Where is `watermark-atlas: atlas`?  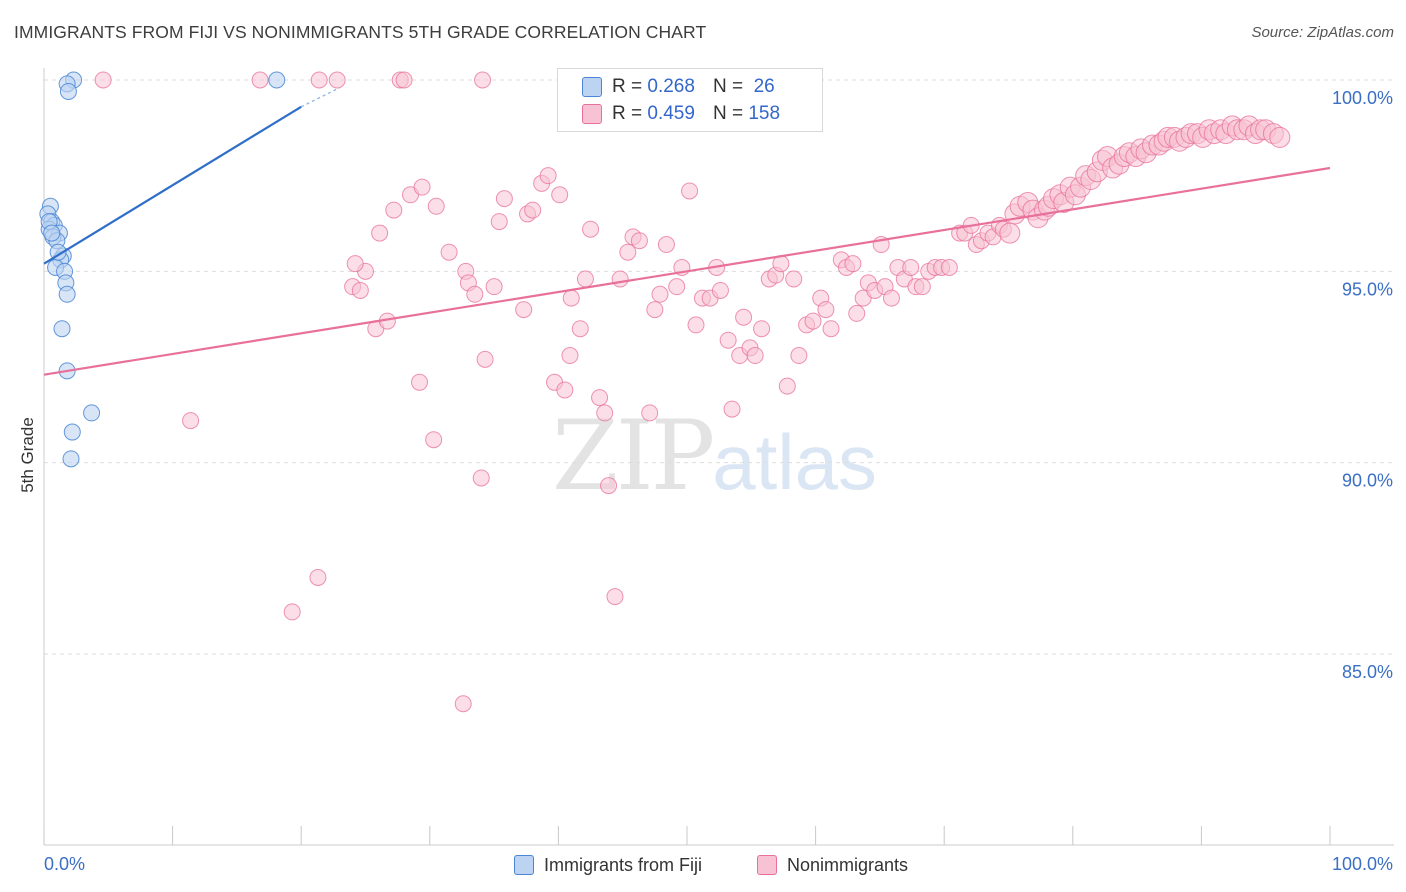
watermark-atlas: atlas is located at coordinates (794, 462).